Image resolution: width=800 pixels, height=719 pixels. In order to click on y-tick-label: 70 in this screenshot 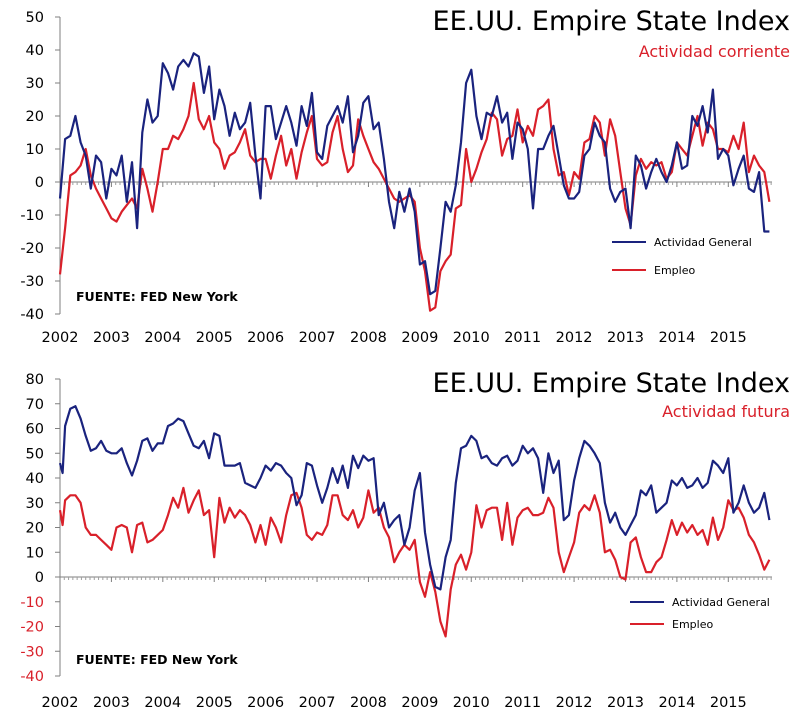, I will do `click(35, 405)`.